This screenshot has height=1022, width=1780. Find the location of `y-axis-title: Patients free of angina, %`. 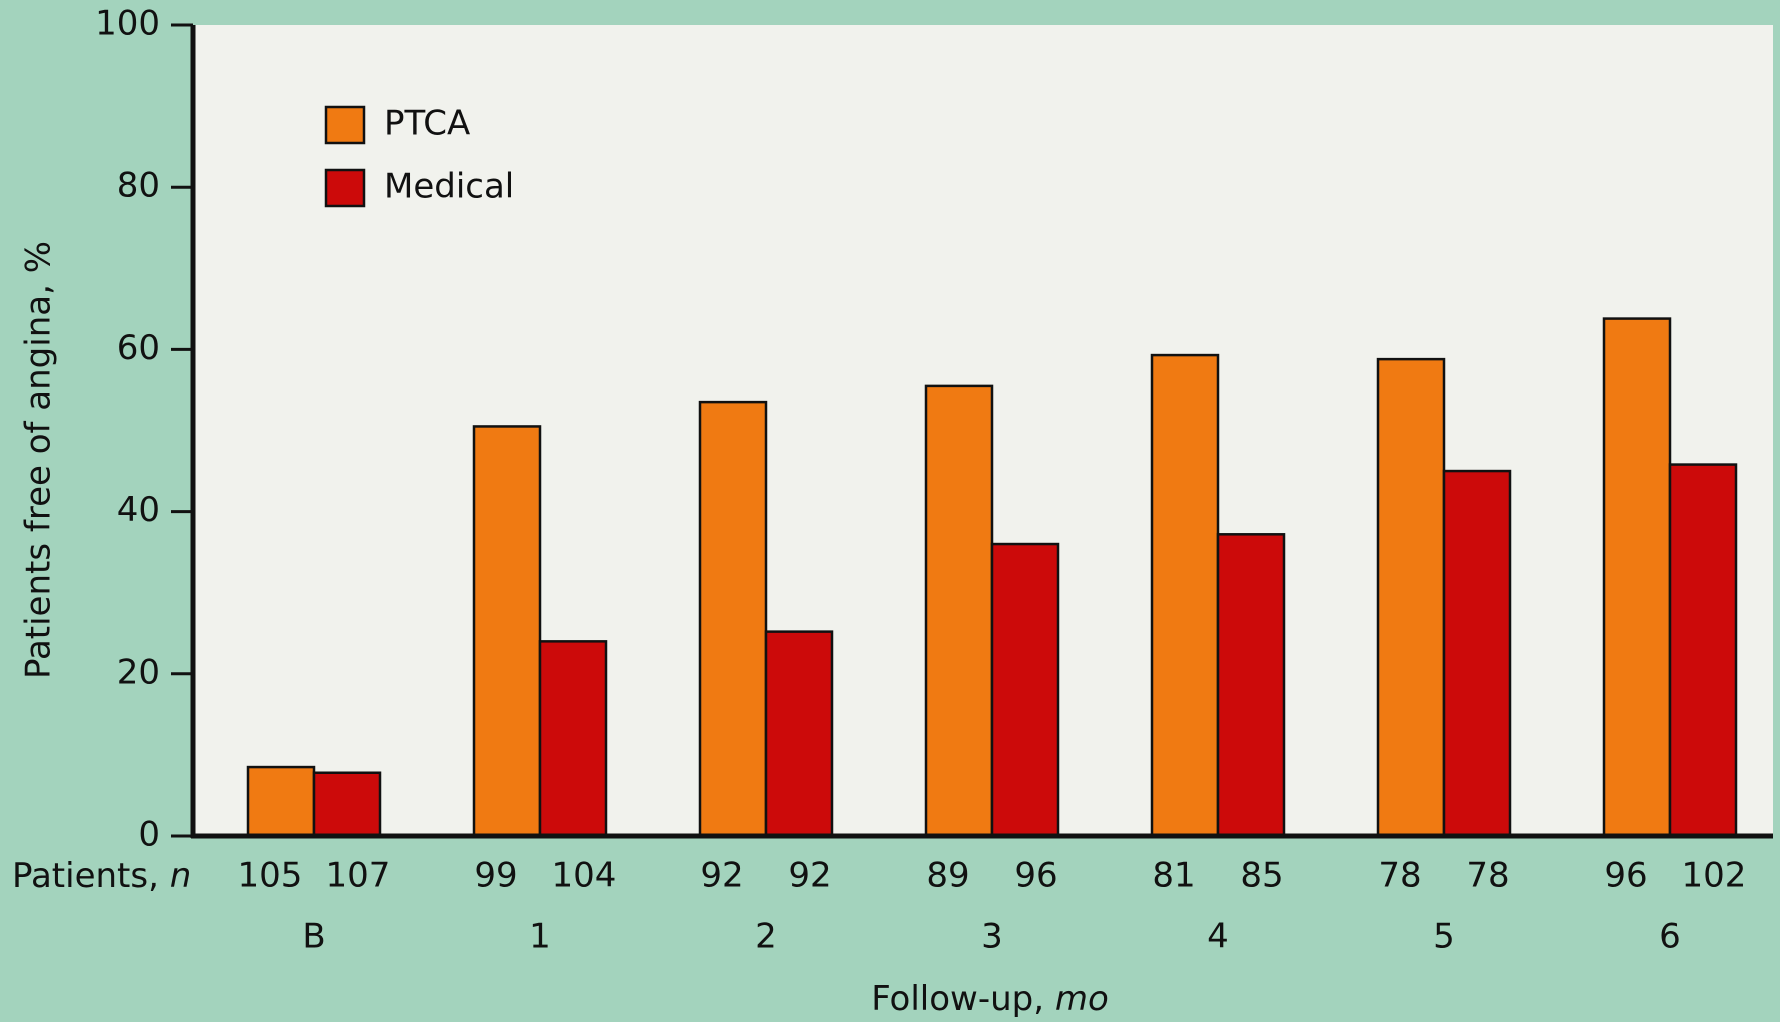

y-axis-title: Patients free of angina, % is located at coordinates (39, 460).